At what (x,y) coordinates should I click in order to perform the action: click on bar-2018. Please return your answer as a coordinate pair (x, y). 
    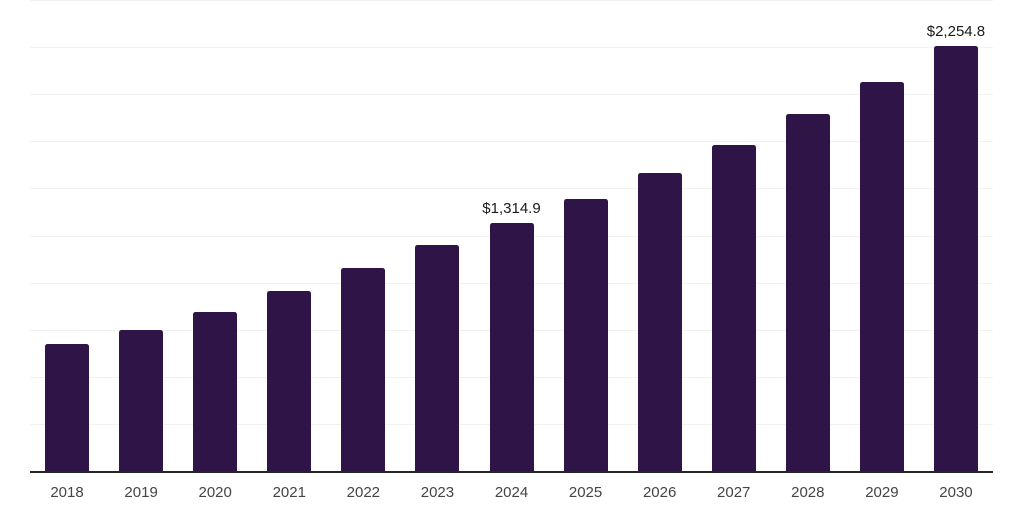
    Looking at the image, I should click on (67, 407).